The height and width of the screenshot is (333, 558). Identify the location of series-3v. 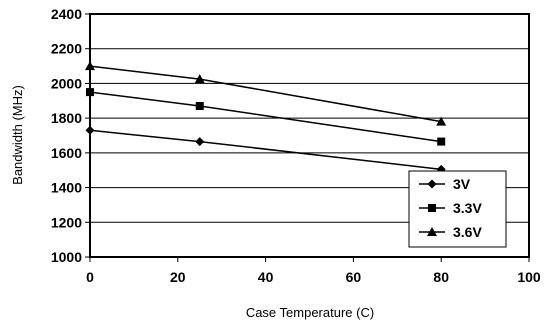
(265, 149).